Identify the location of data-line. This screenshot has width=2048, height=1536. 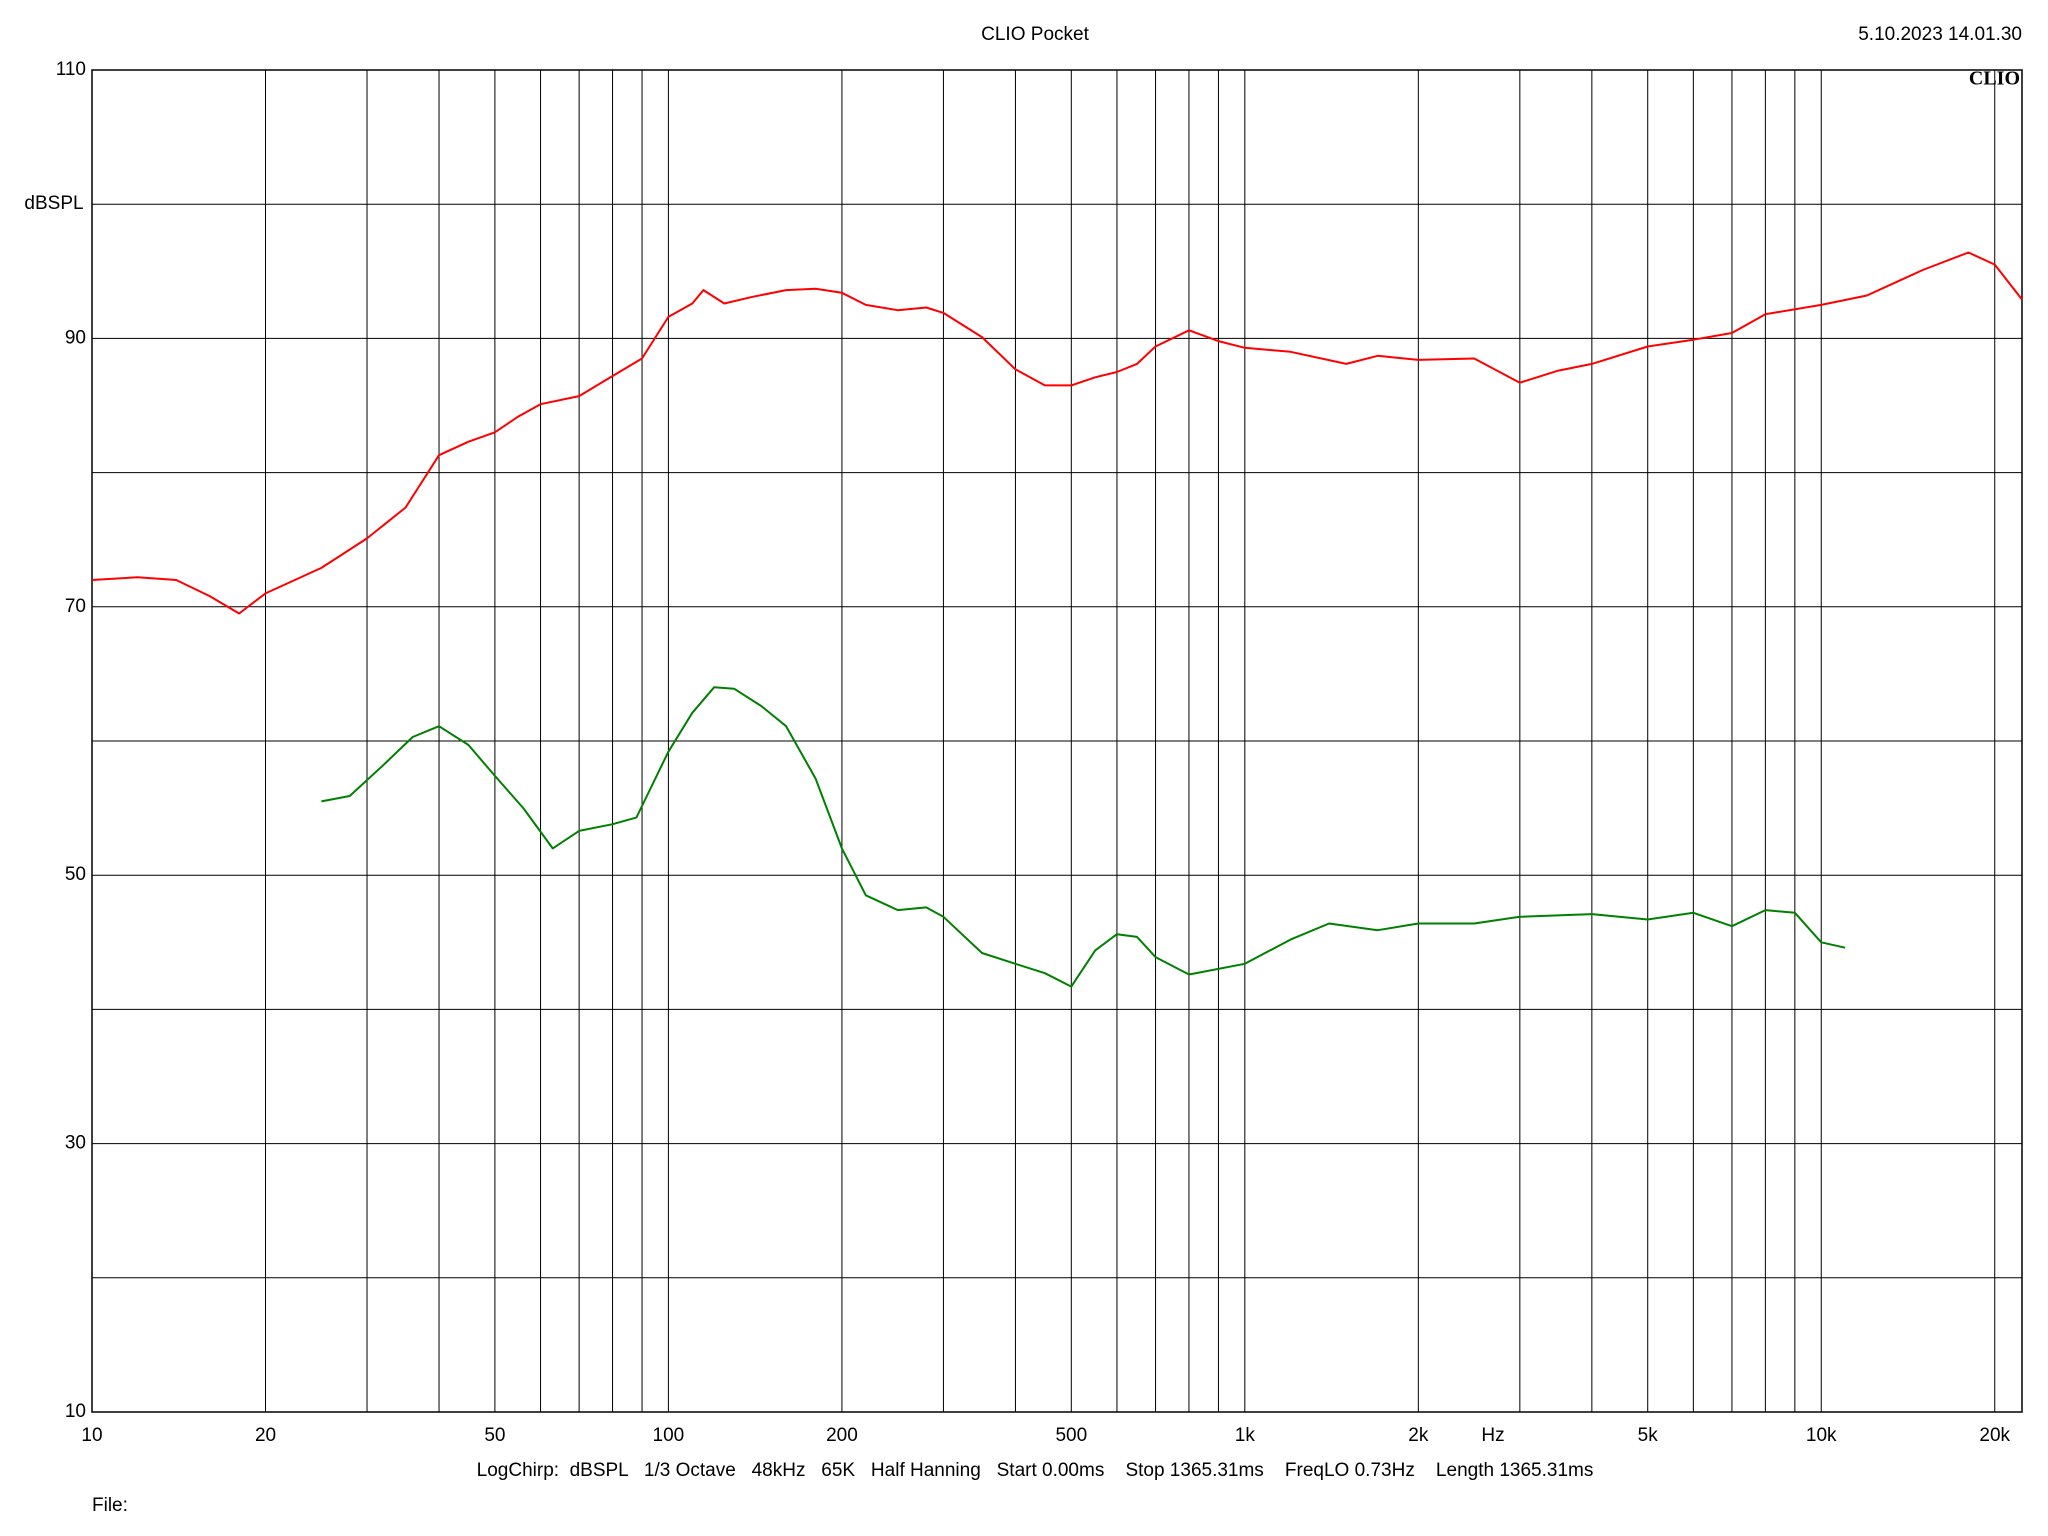
(1083, 837).